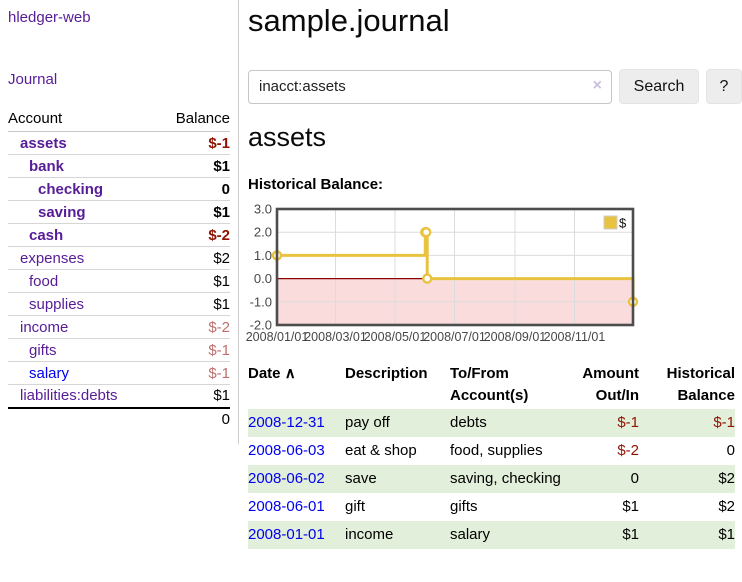  What do you see at coordinates (464, 506) in the screenshot?
I see `transaction-accounts: gifts` at bounding box center [464, 506].